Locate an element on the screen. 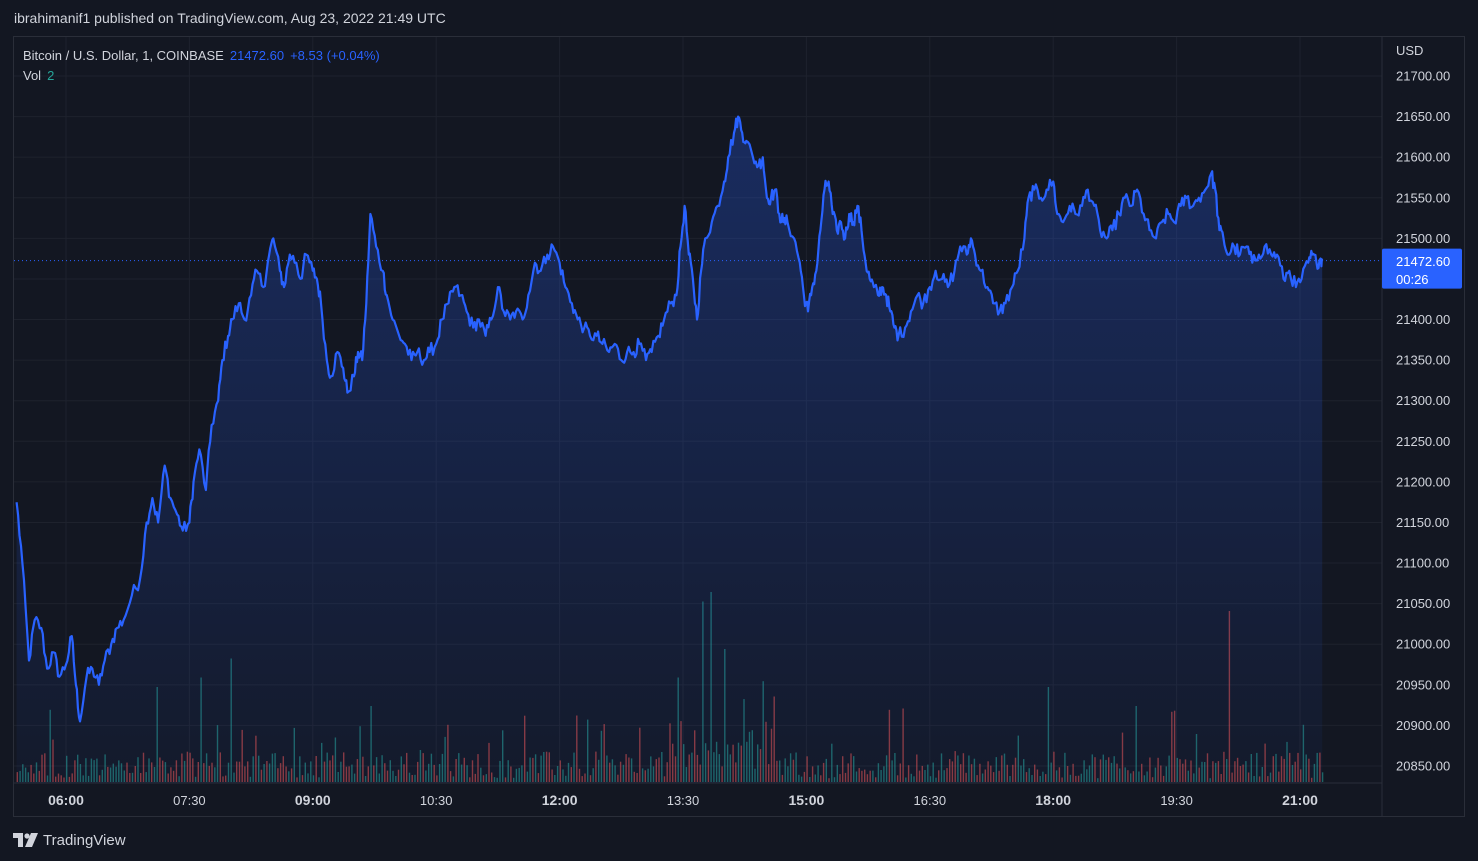  y-tick-label: 21150.00 is located at coordinates (1422, 522).